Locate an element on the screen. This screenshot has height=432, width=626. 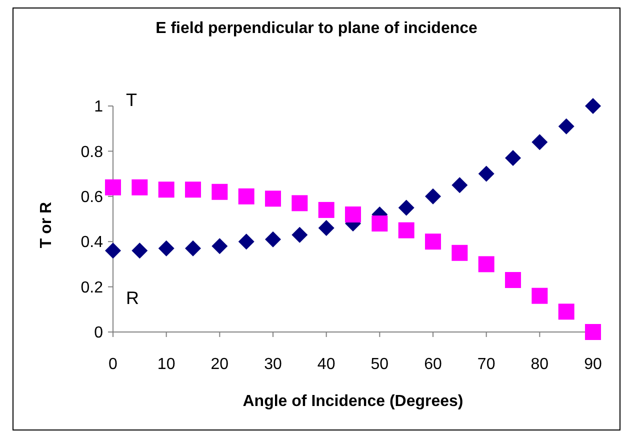
x-tick-label: 30 is located at coordinates (273, 364).